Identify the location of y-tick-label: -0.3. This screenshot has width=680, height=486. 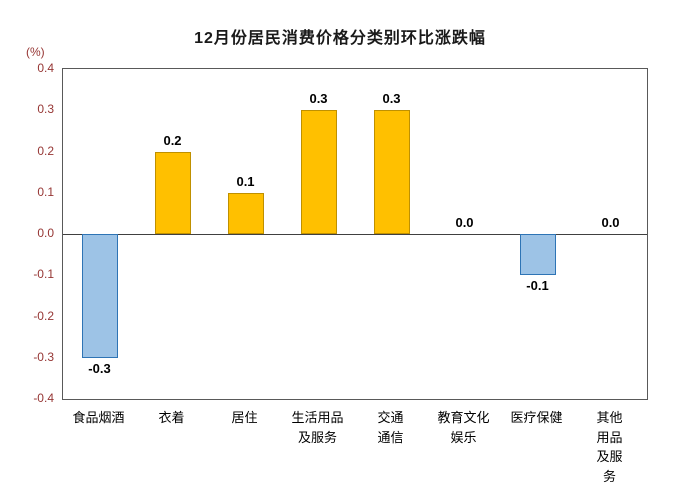
(43, 356).